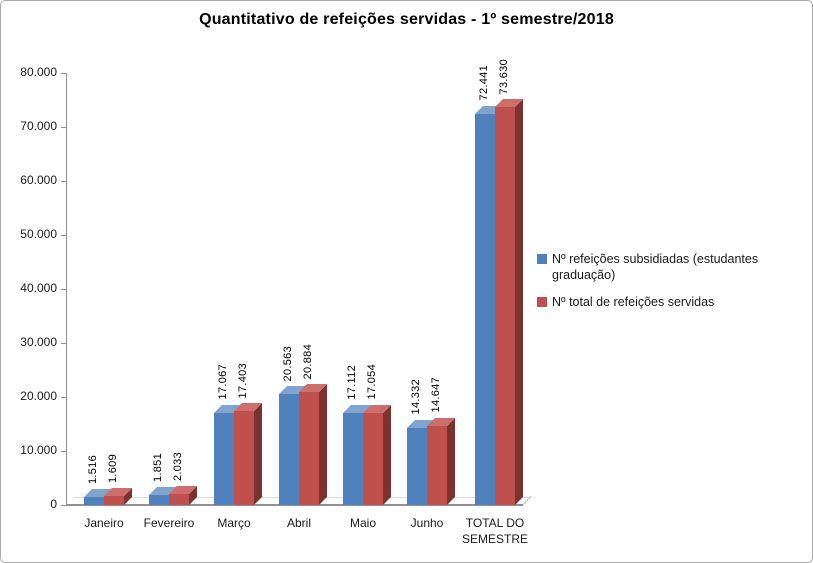 Image resolution: width=813 pixels, height=563 pixels. I want to click on y-axis-tick-label: 50.000, so click(38, 234).